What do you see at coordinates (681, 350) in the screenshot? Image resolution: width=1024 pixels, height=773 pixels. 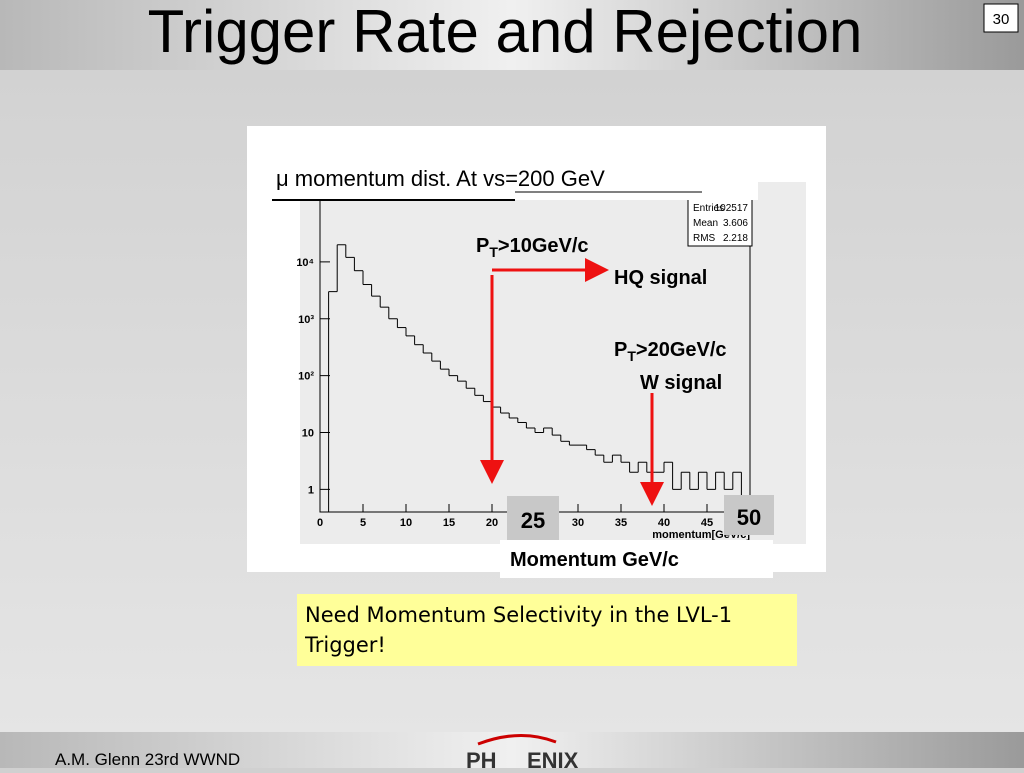 I see `pt20-rest: >20GeV/c` at bounding box center [681, 350].